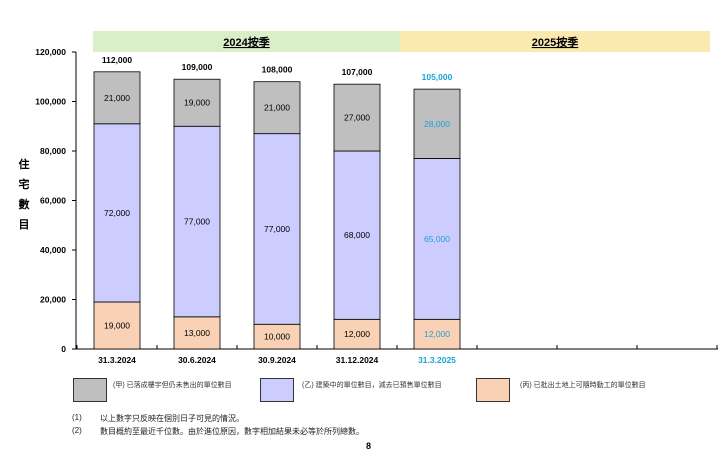 The width and height of the screenshot is (721, 452). I want to click on page-number: 8, so click(369, 446).